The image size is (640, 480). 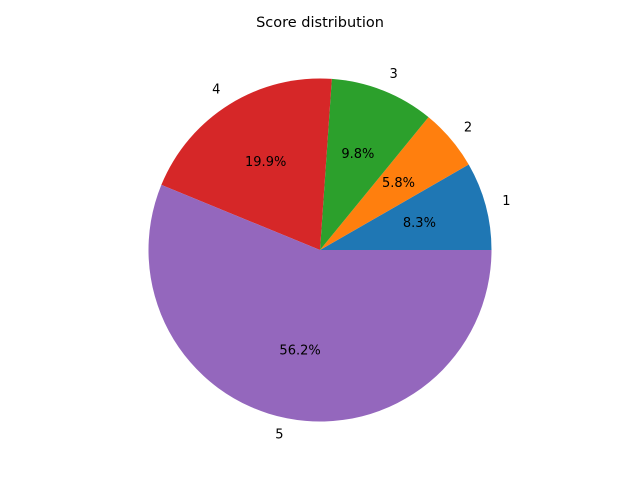 What do you see at coordinates (419, 223) in the screenshot?
I see `slice-percent-label: 8.3%` at bounding box center [419, 223].